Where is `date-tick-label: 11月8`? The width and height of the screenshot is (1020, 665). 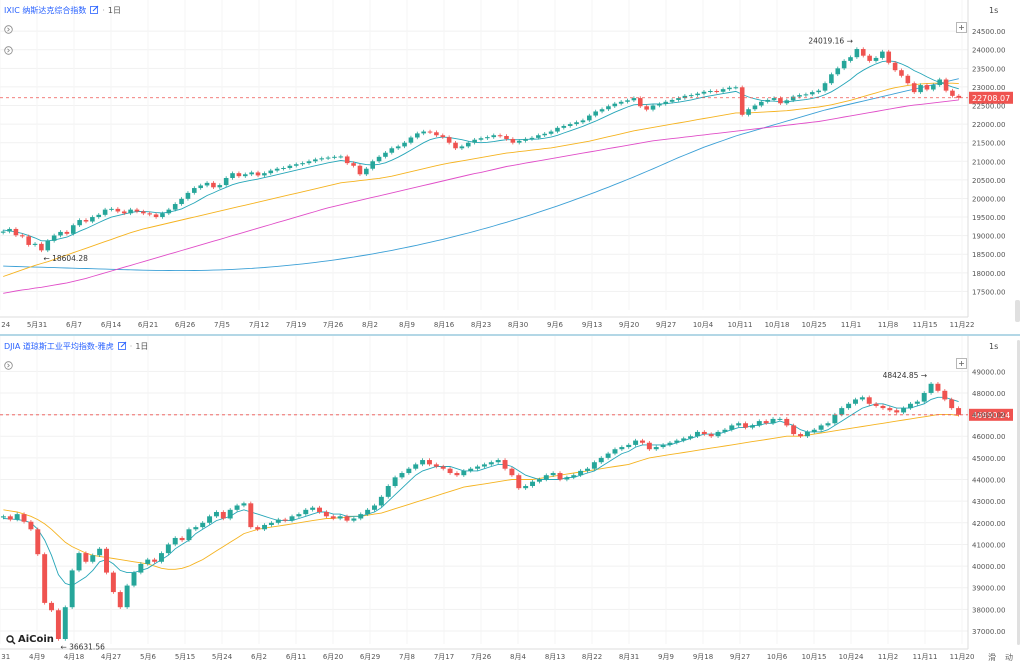
date-tick-label: 11月8 is located at coordinates (888, 325).